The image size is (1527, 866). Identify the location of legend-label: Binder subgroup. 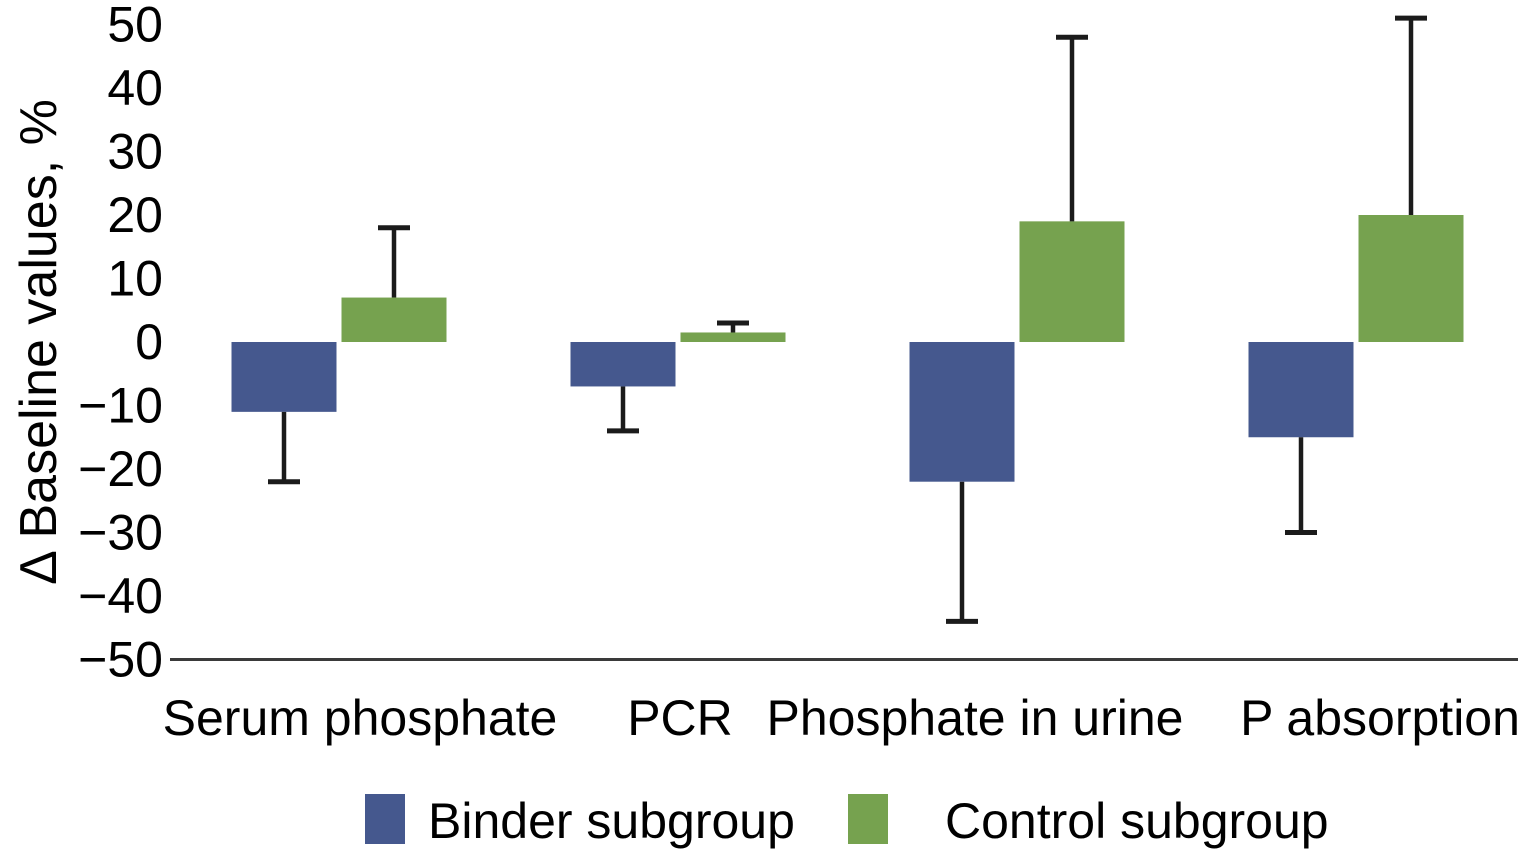
(611, 821).